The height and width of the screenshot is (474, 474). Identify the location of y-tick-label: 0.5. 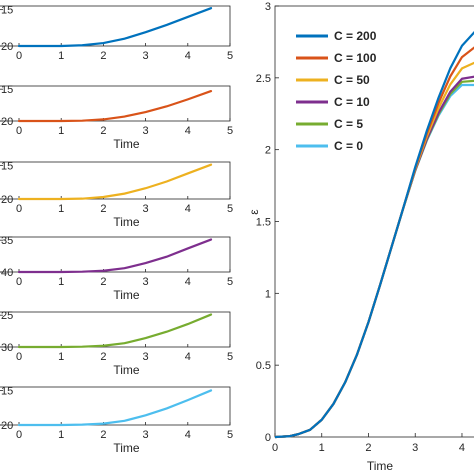
(263, 366).